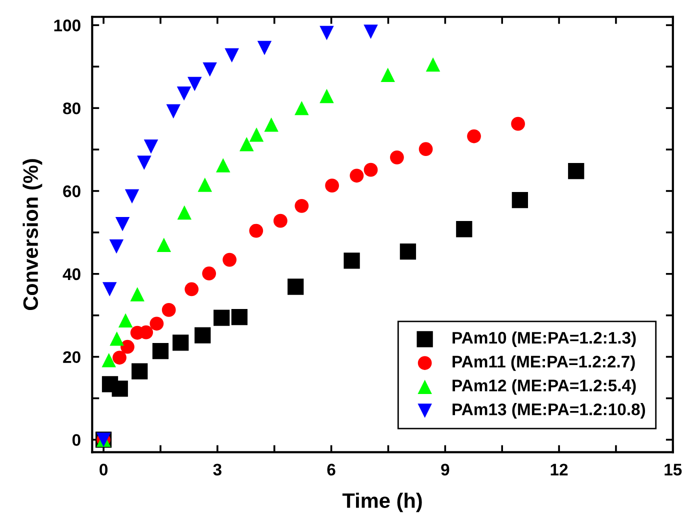 The image size is (693, 527). I want to click on y-tick-label: 60, so click(71, 191).